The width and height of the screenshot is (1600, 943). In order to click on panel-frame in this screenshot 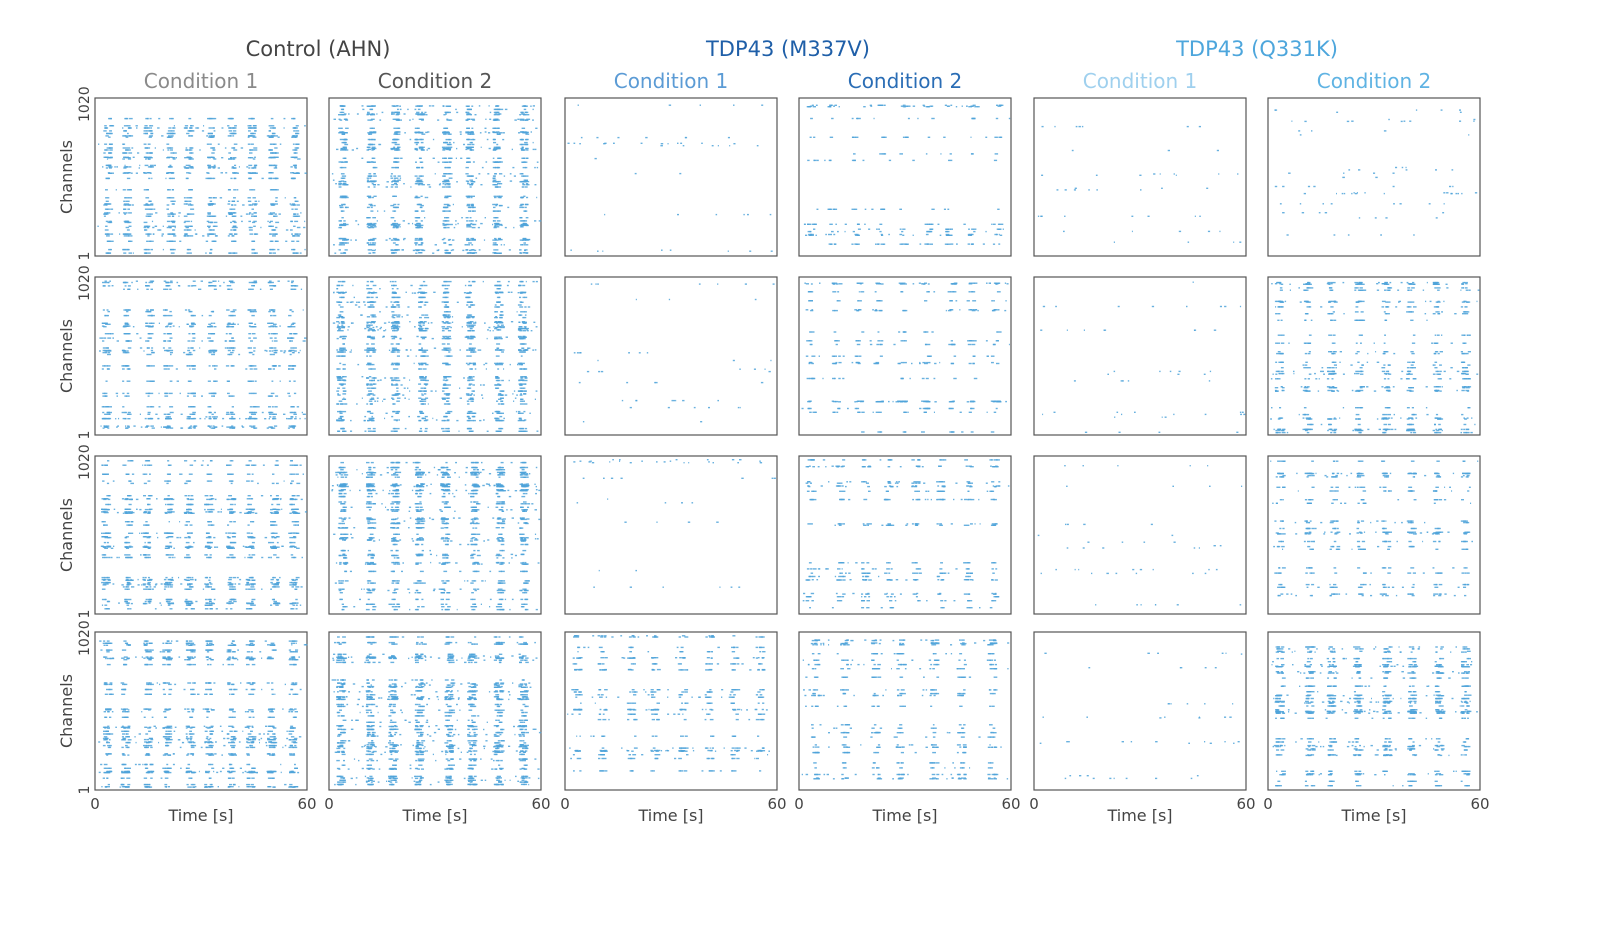, I will do `click(201, 356)`.